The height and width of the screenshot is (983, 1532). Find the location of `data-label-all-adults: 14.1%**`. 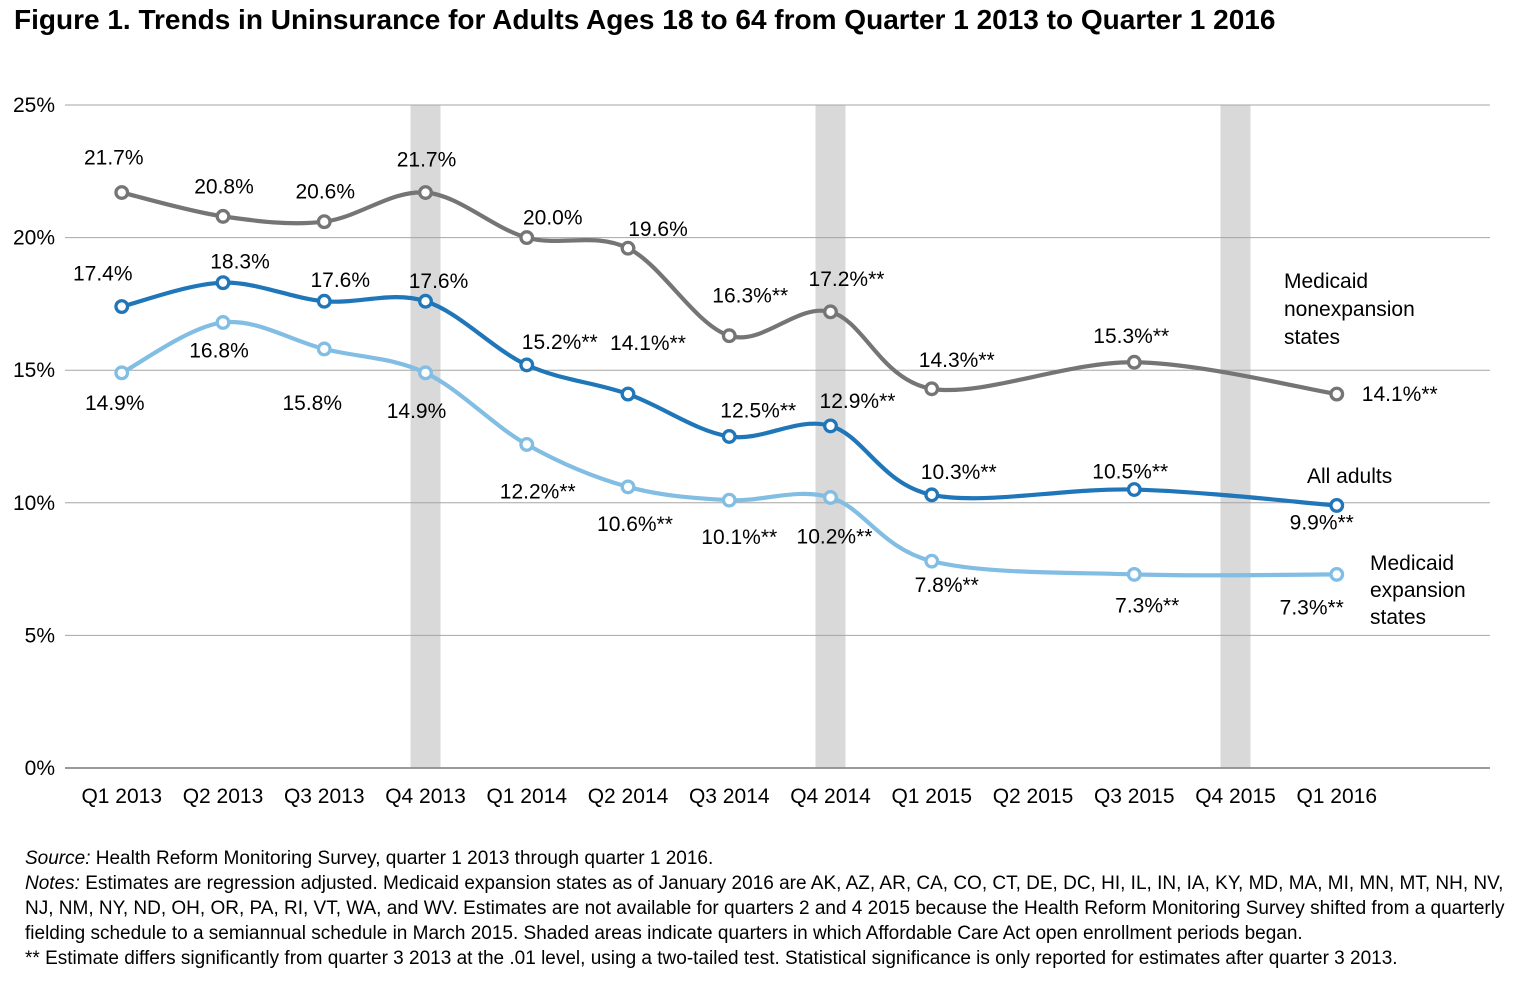

data-label-all-adults: 14.1%** is located at coordinates (648, 343).